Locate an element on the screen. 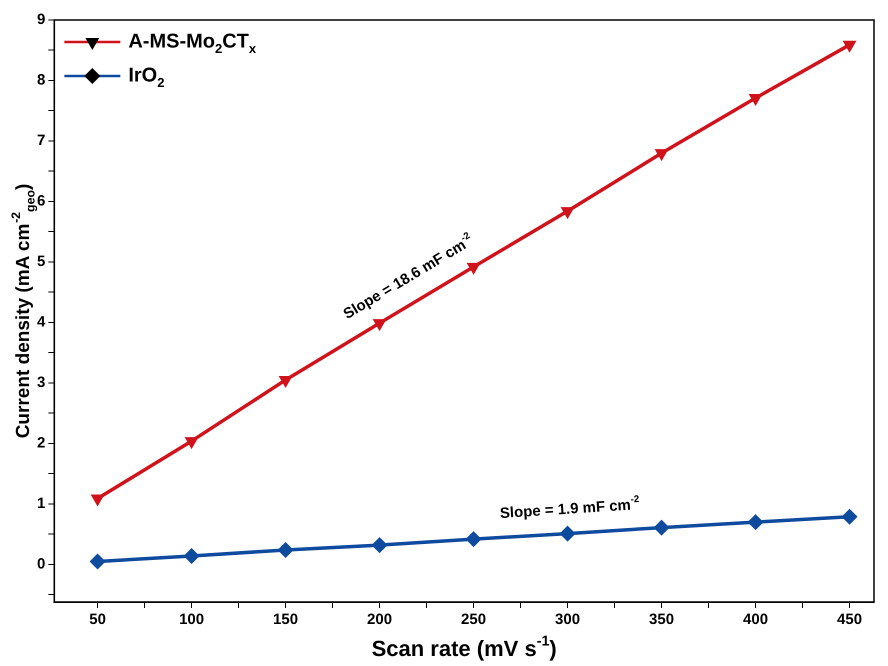  x-tick-label: 400 is located at coordinates (755, 619).